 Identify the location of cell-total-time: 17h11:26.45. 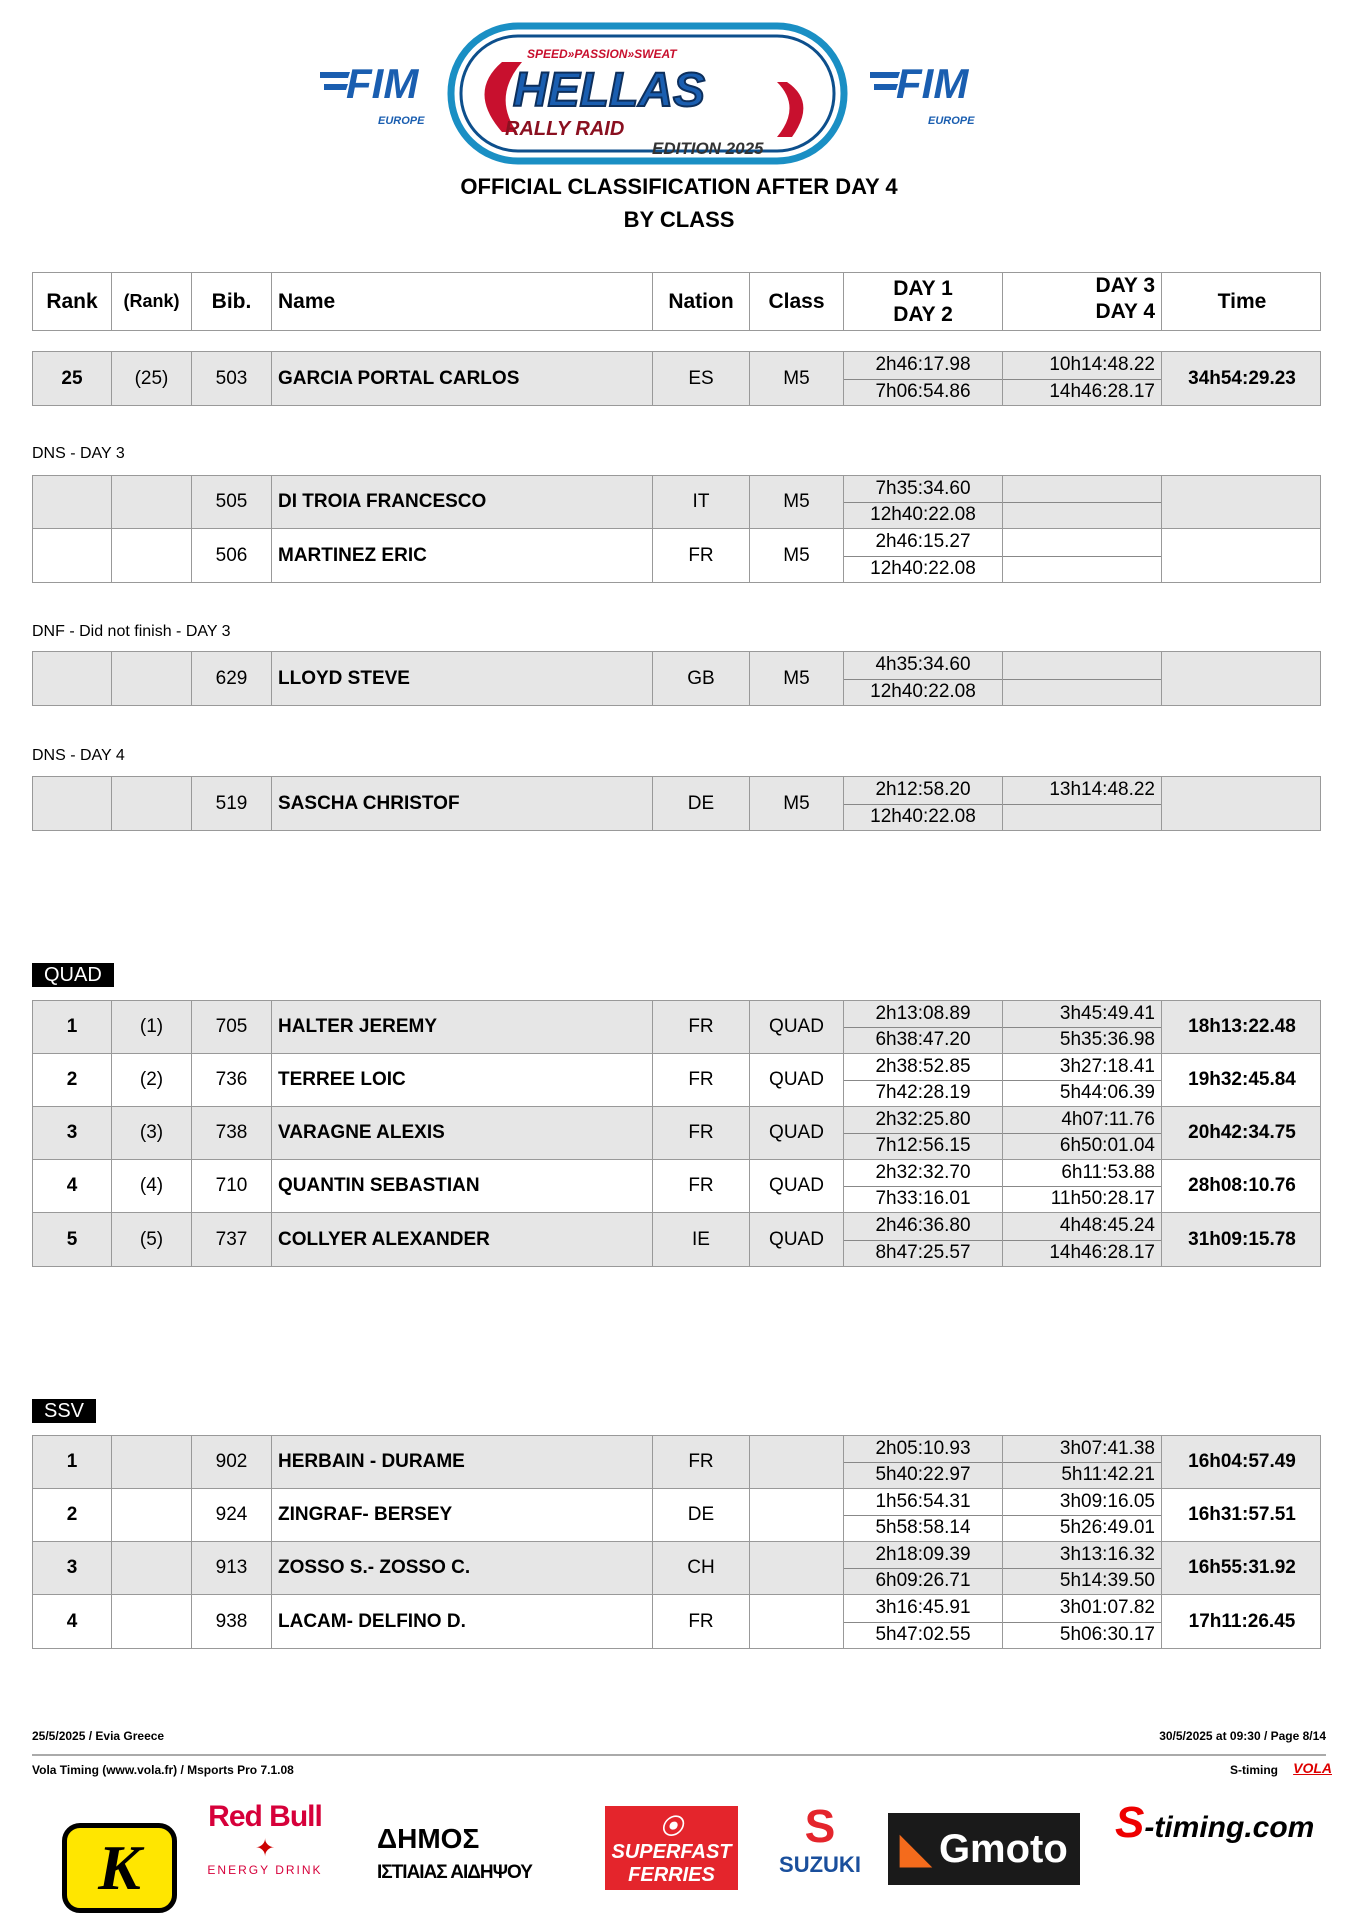
(1242, 1621).